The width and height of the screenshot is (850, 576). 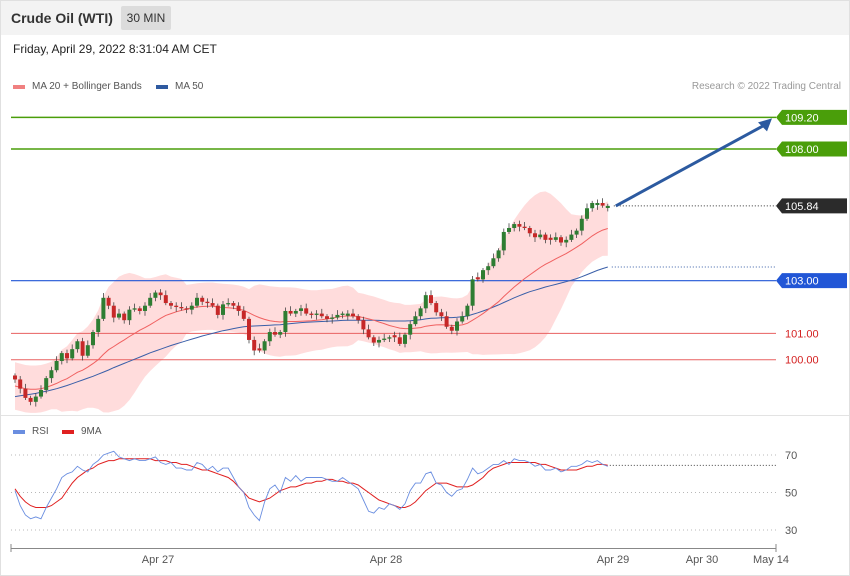 I want to click on ma50-swatch, so click(x=162, y=86).